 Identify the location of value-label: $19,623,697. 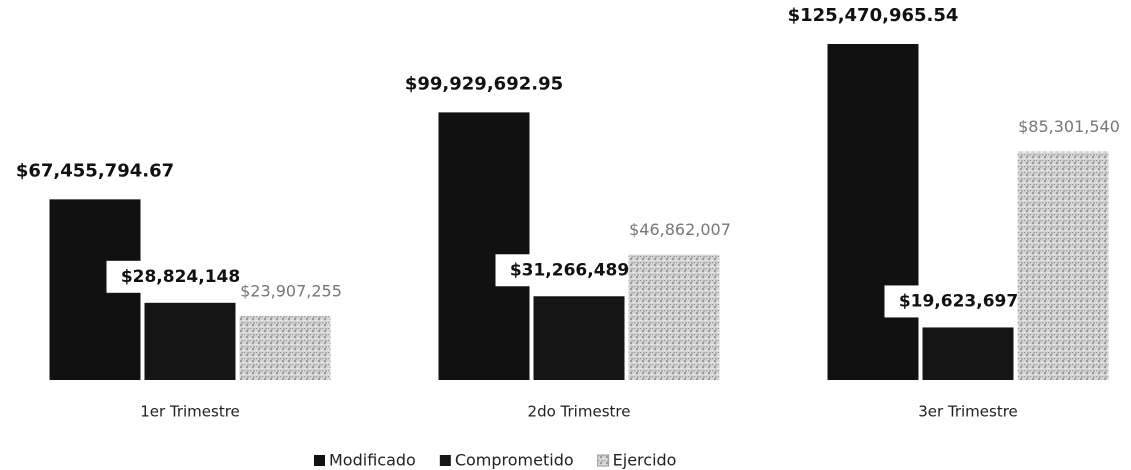
(958, 301).